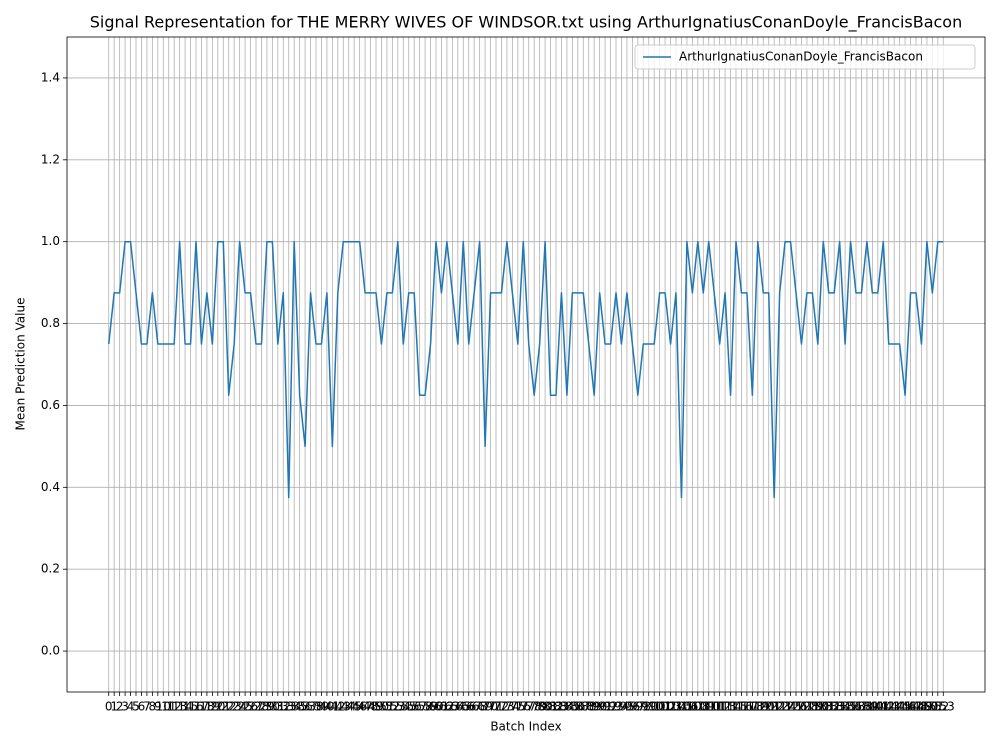 Image resolution: width=1000 pixels, height=750 pixels. I want to click on x-tick-label: 41, so click(332, 707).